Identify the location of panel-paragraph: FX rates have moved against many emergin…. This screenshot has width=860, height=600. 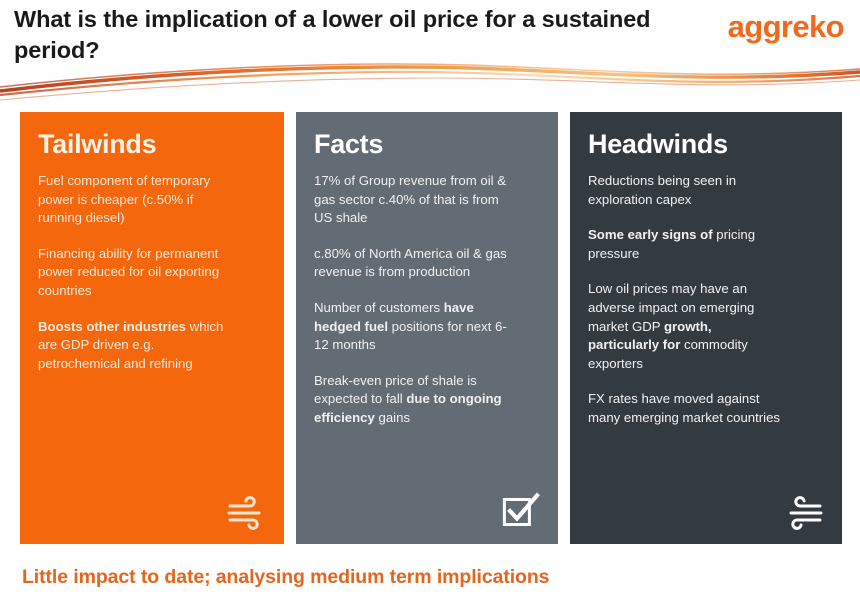
(685, 408).